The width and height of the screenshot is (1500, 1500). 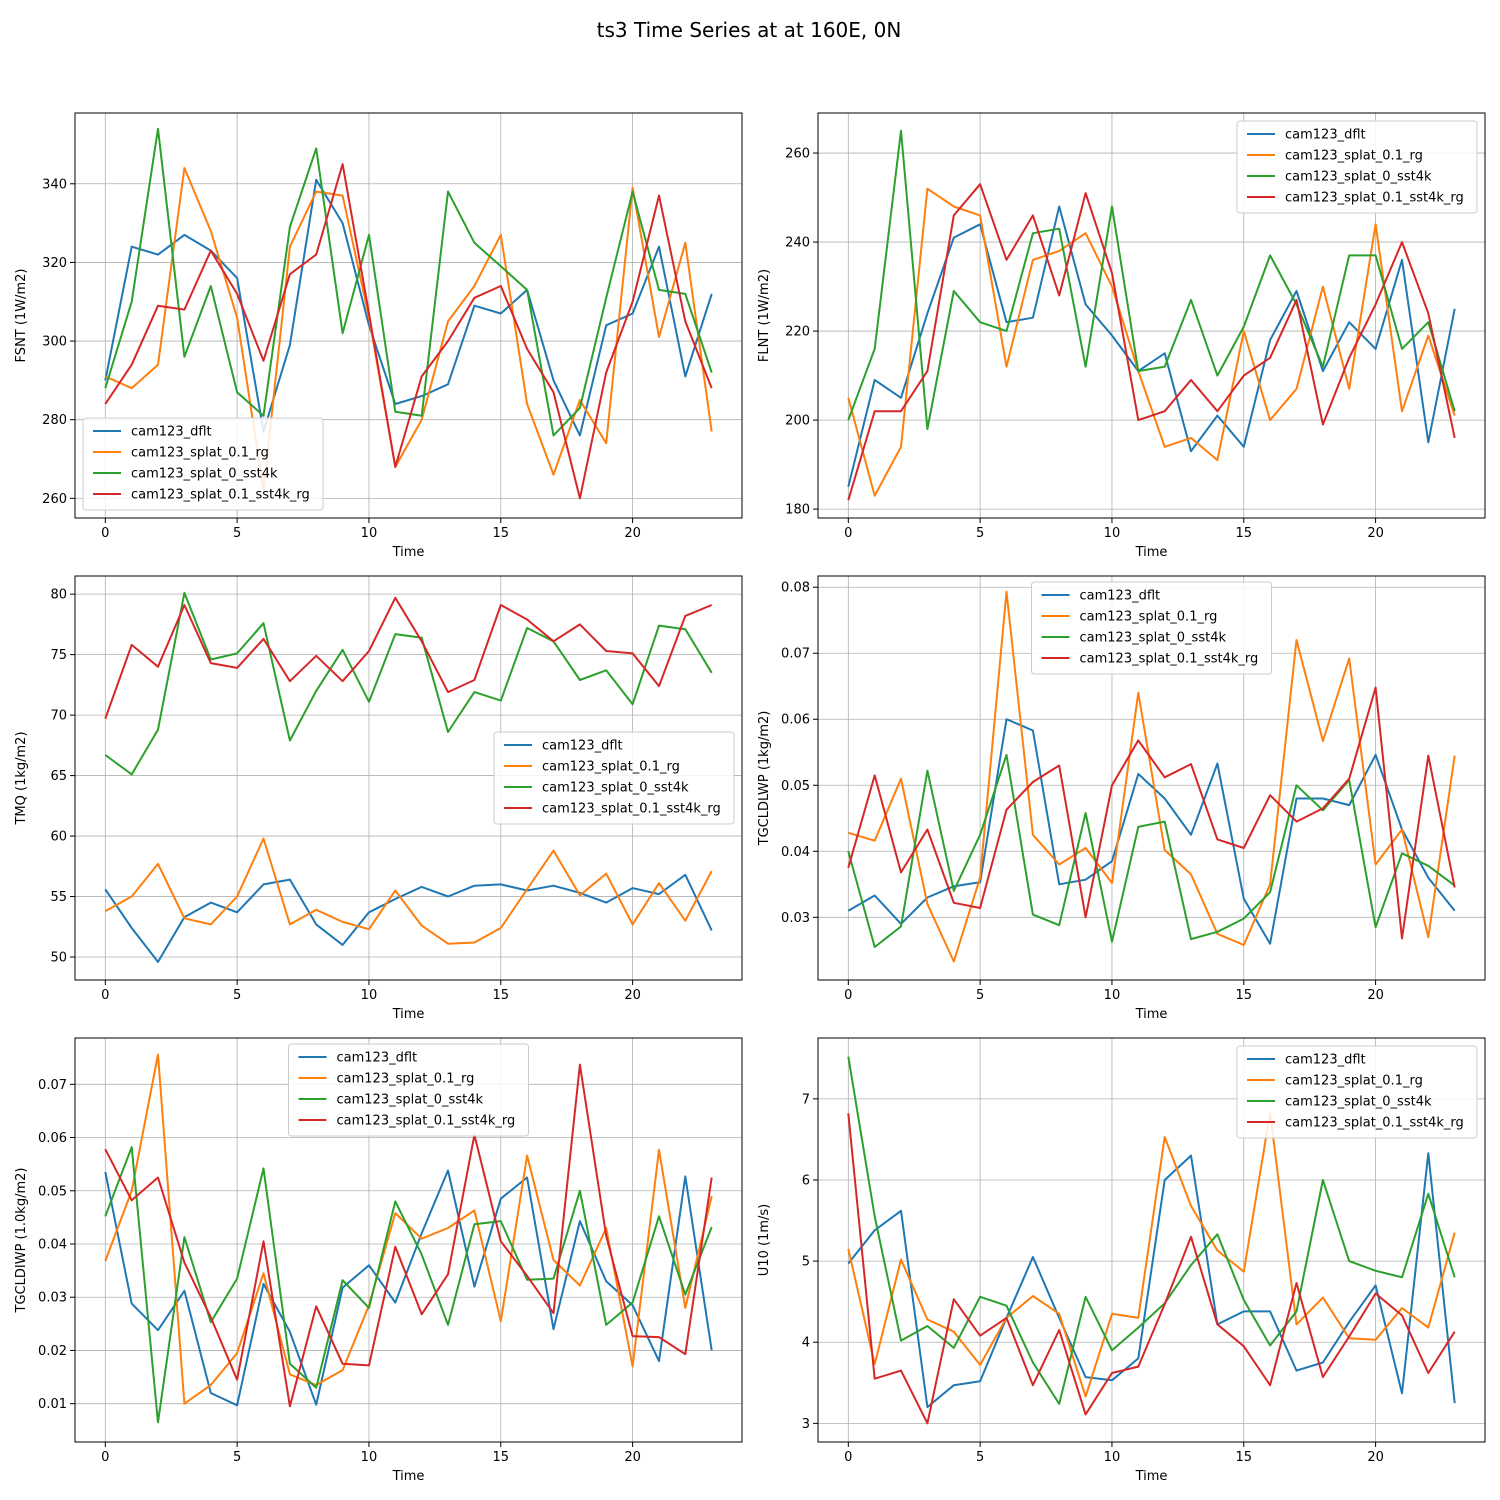 I want to click on y-tick-label: 6, so click(x=806, y=1180).